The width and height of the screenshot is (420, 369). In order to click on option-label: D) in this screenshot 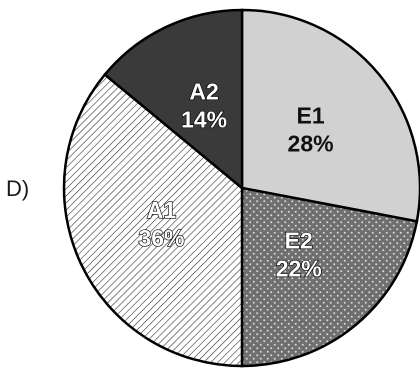, I will do `click(18, 188)`.